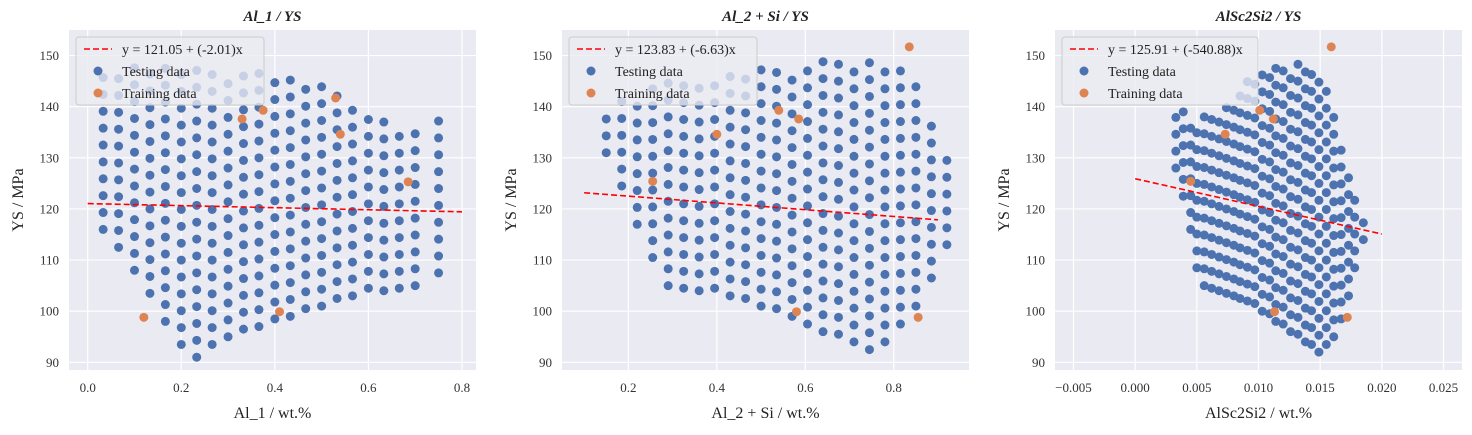 This screenshot has width=1472, height=435. Describe the element at coordinates (368, 387) in the screenshot. I see `x-tick-label: 0.6` at that location.